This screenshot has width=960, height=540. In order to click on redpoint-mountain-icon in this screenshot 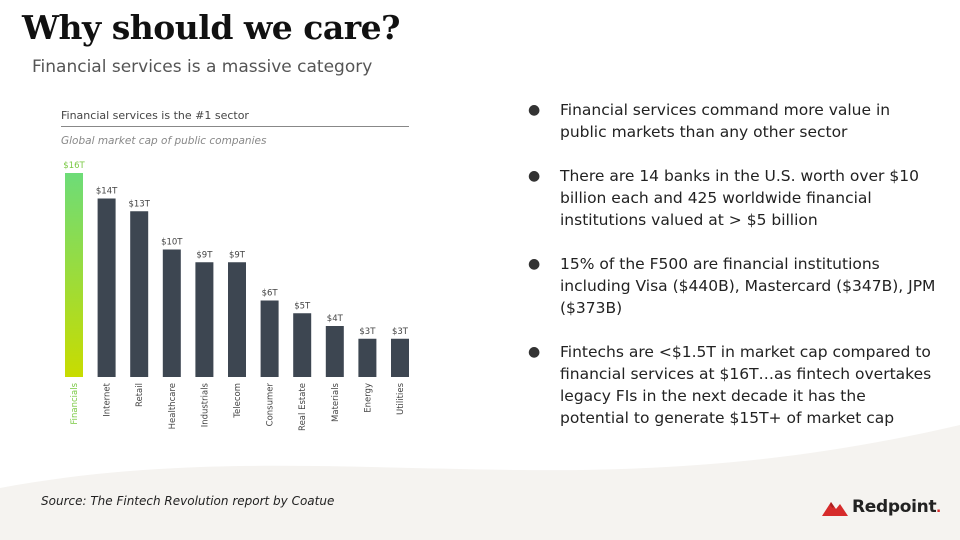, I will do `click(835, 509)`.